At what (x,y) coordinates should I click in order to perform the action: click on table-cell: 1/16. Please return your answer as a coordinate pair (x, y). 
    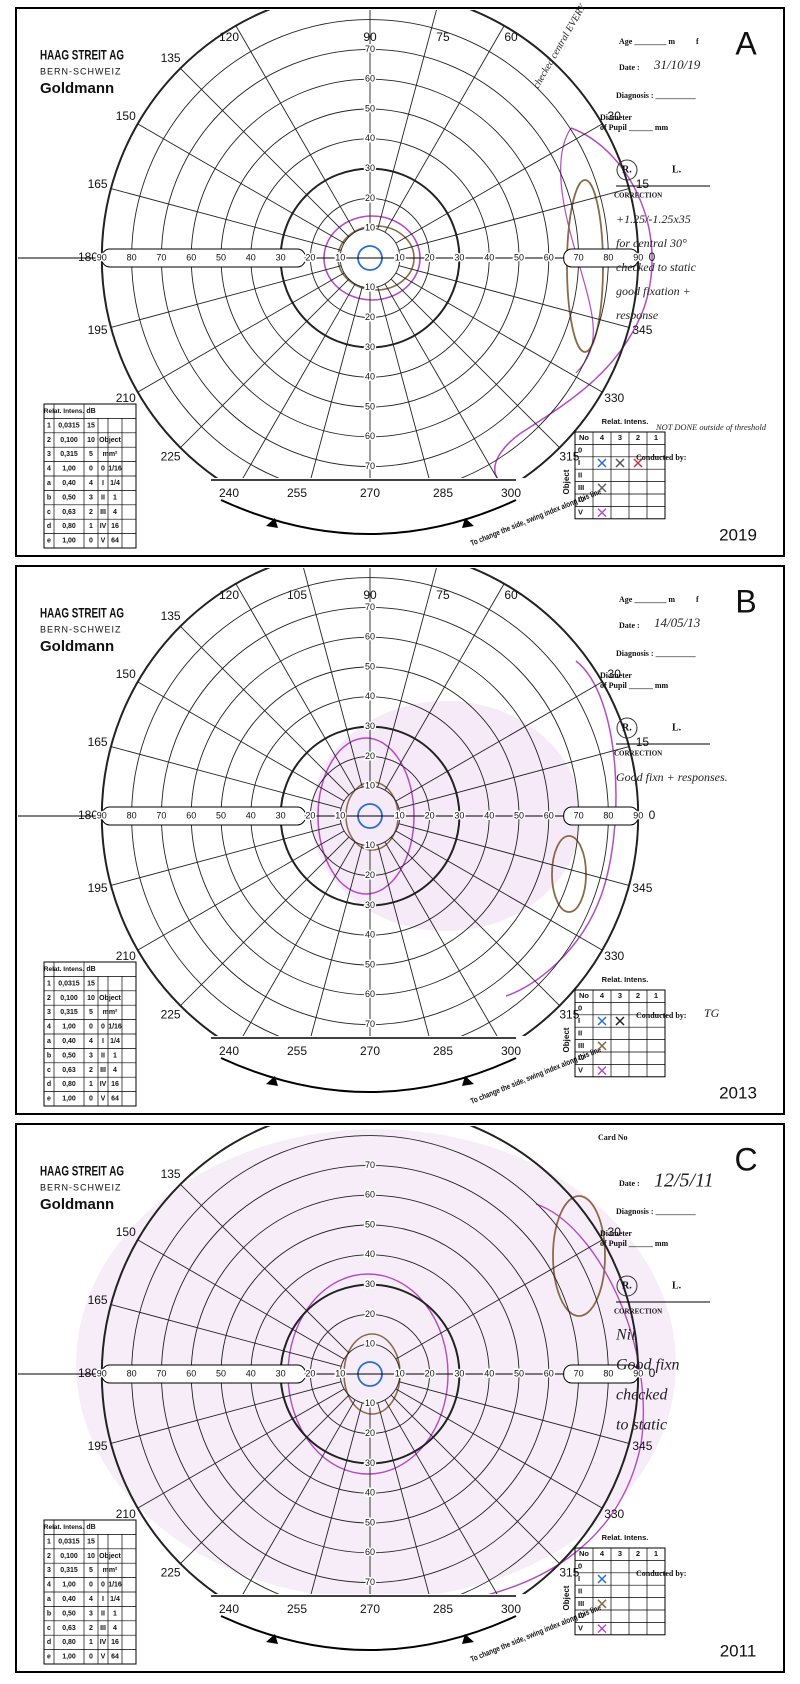
    Looking at the image, I should click on (115, 469).